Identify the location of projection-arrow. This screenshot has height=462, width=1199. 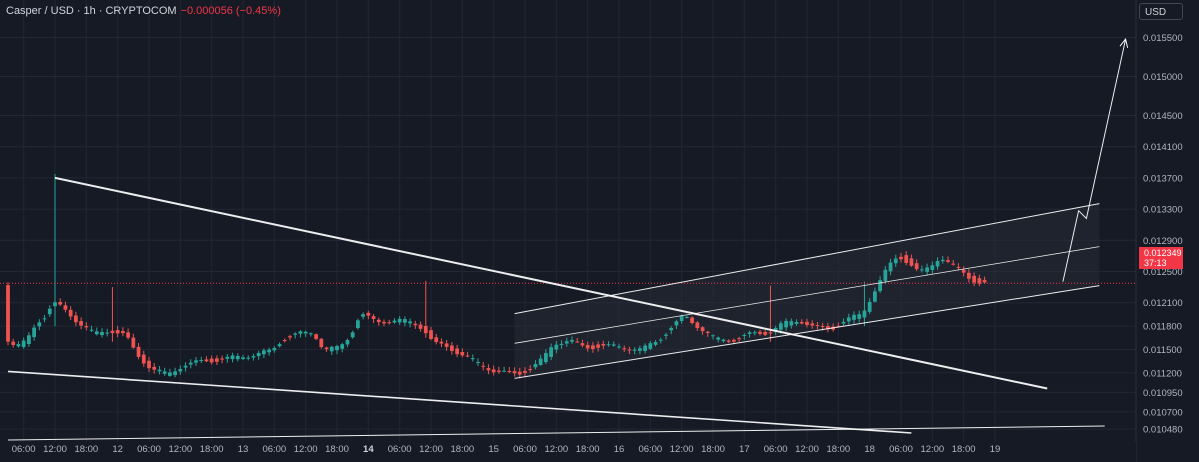
(1094, 160).